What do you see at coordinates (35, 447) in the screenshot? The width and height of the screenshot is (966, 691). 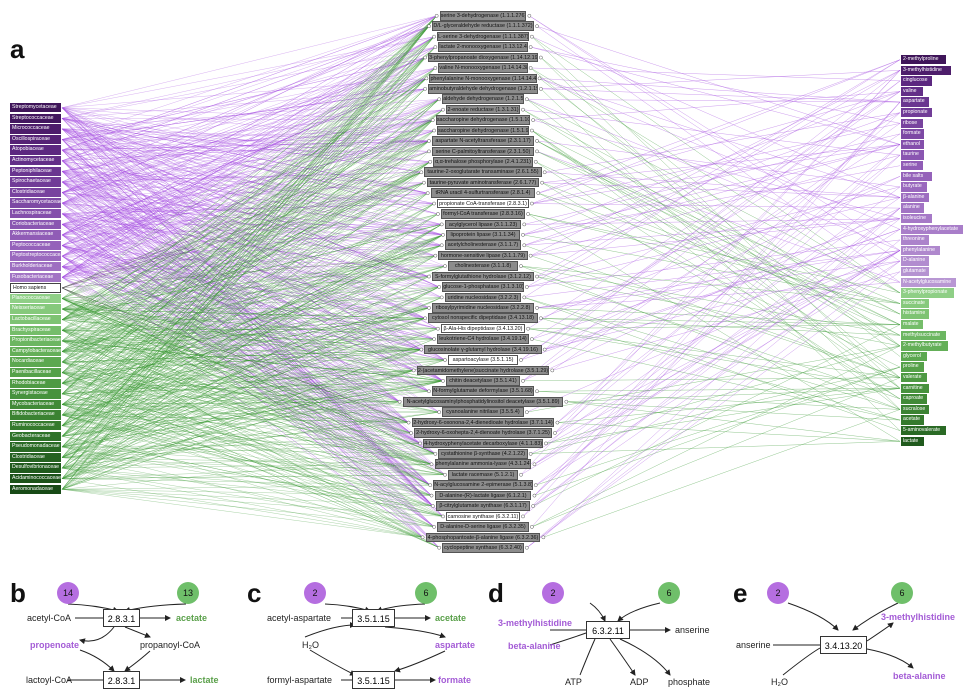 I see `organism-label: Pseudomonadaceae` at bounding box center [35, 447].